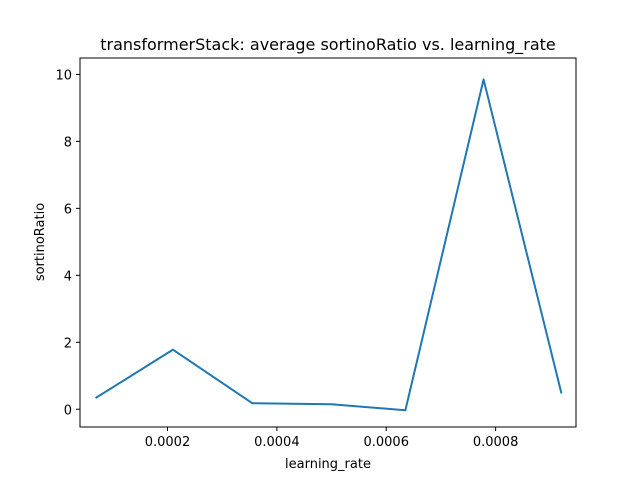  What do you see at coordinates (63, 75) in the screenshot?
I see `y-tick-label: 10` at bounding box center [63, 75].